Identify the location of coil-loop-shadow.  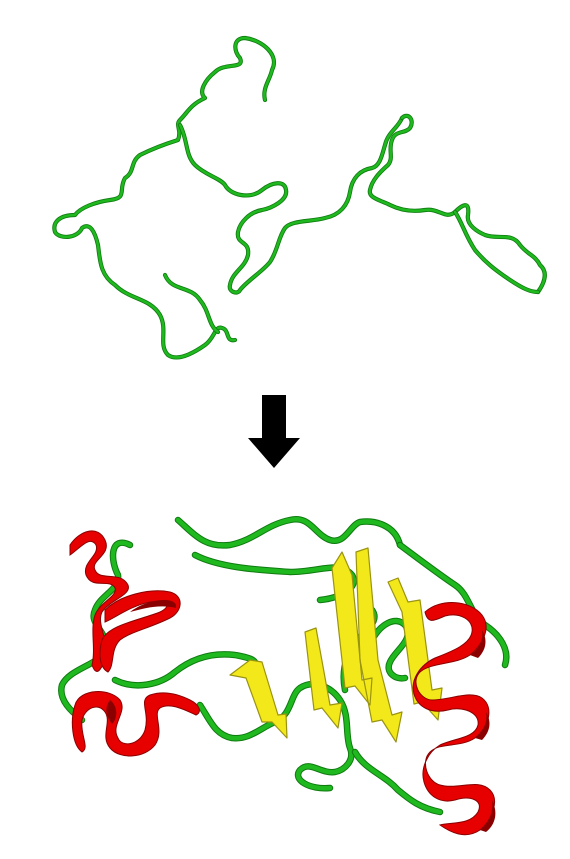
(185, 670).